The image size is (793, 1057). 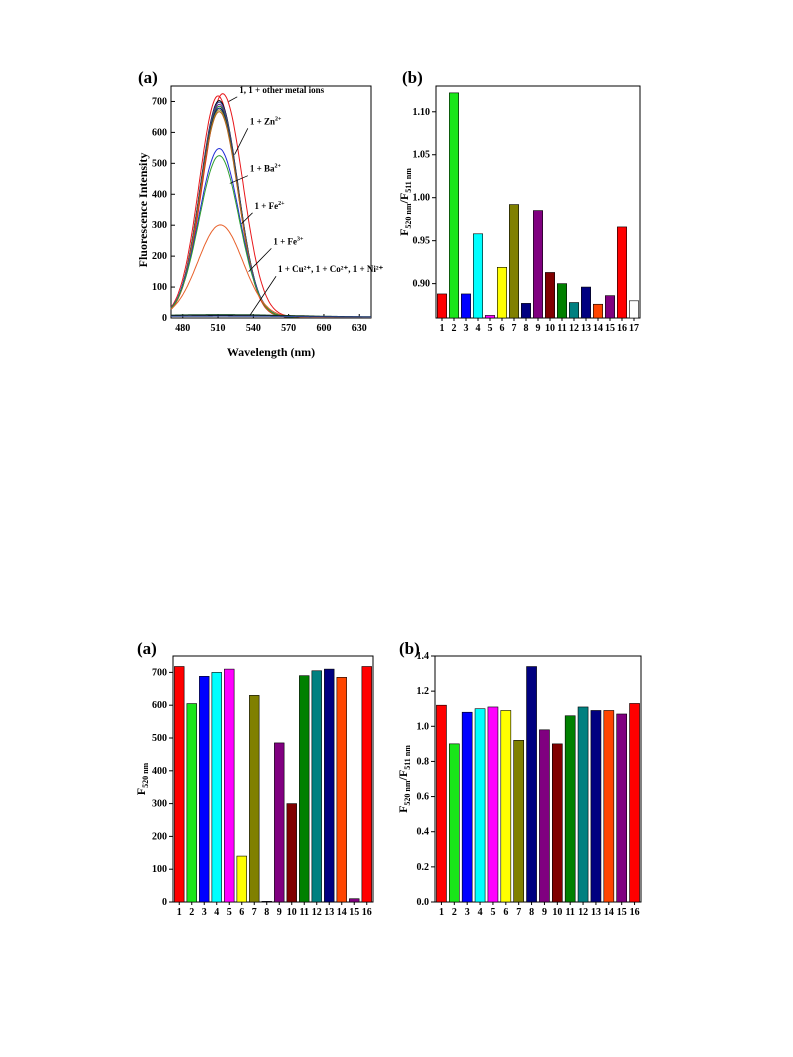 I want to click on y-tick-label: 0.2, so click(x=423, y=867).